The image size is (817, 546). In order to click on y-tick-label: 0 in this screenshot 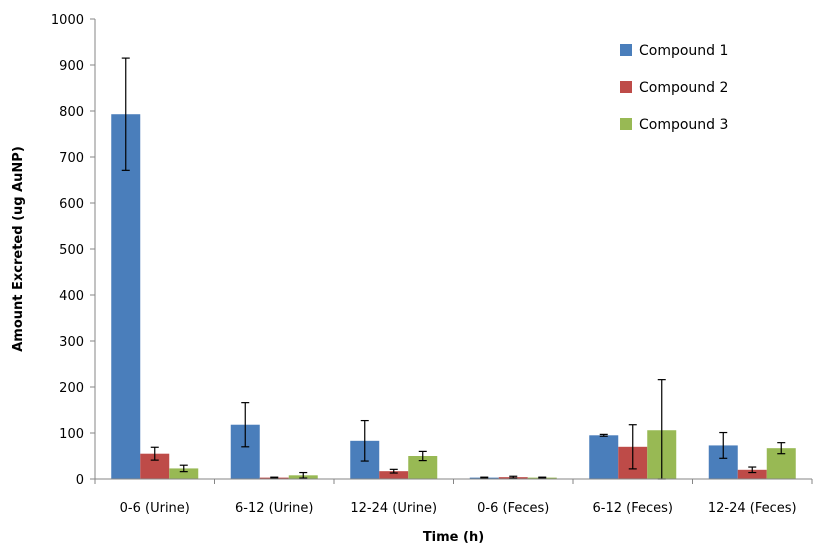, I will do `click(80, 480)`.